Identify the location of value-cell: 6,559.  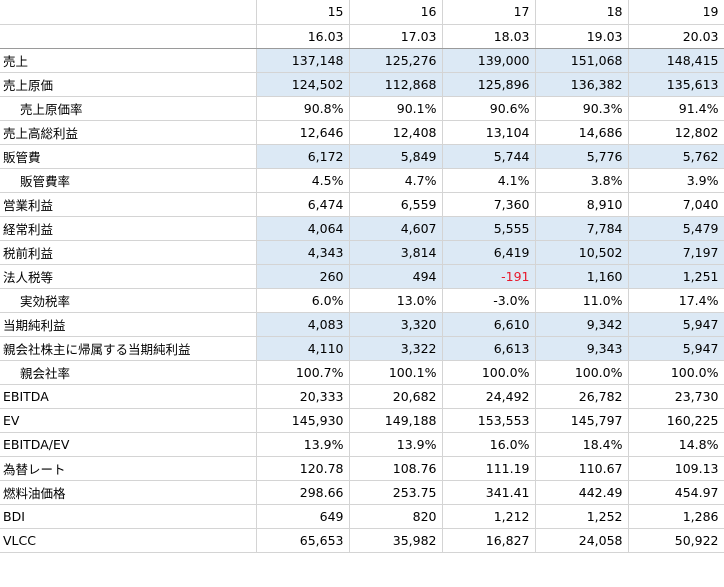
(396, 204).